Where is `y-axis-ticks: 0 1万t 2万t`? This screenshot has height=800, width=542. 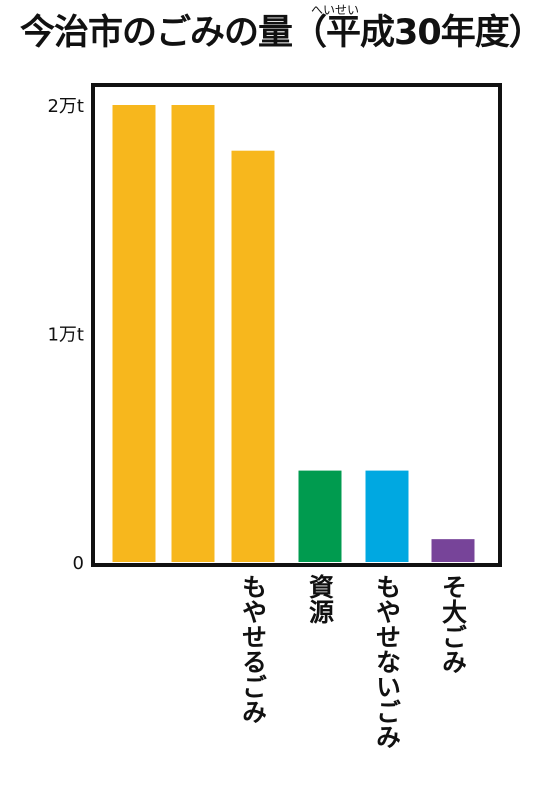
y-axis-ticks: 0 1万t 2万t is located at coordinates (65, 335).